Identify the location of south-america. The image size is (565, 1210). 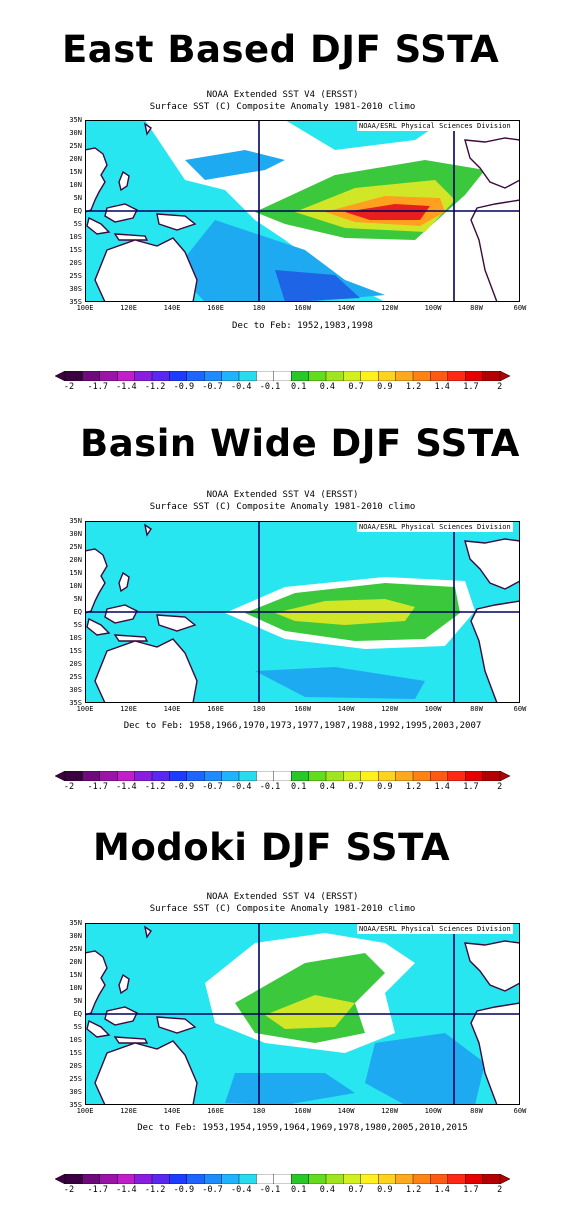
(495, 651).